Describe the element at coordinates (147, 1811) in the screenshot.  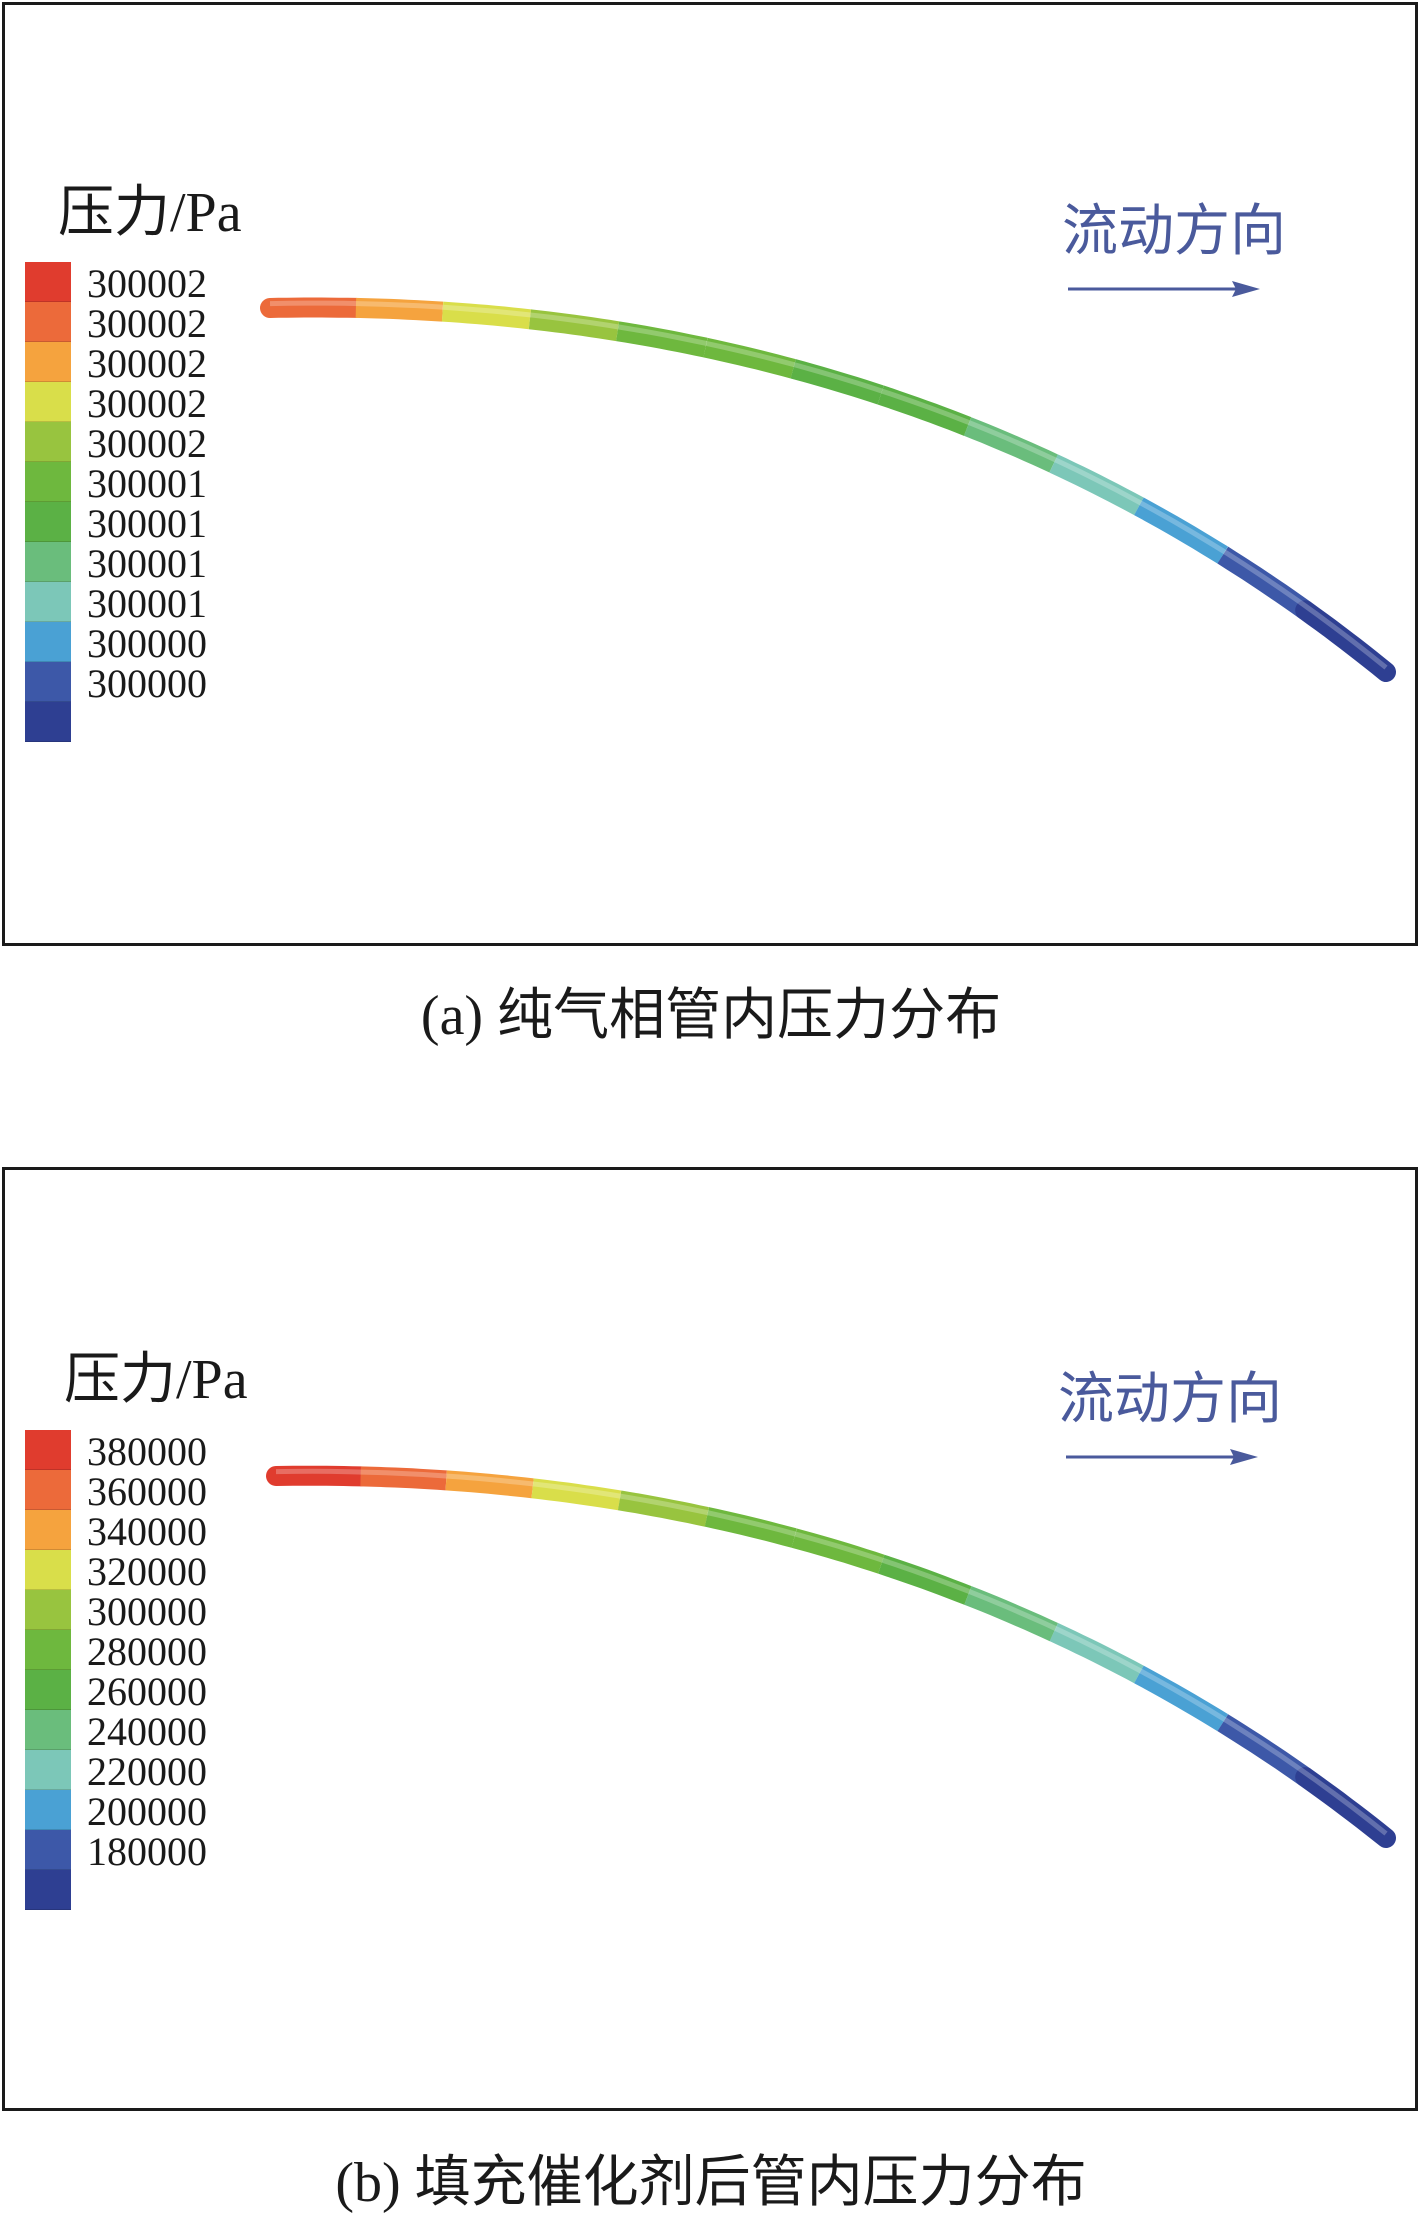
I see `legend-value-label: 200000` at that location.